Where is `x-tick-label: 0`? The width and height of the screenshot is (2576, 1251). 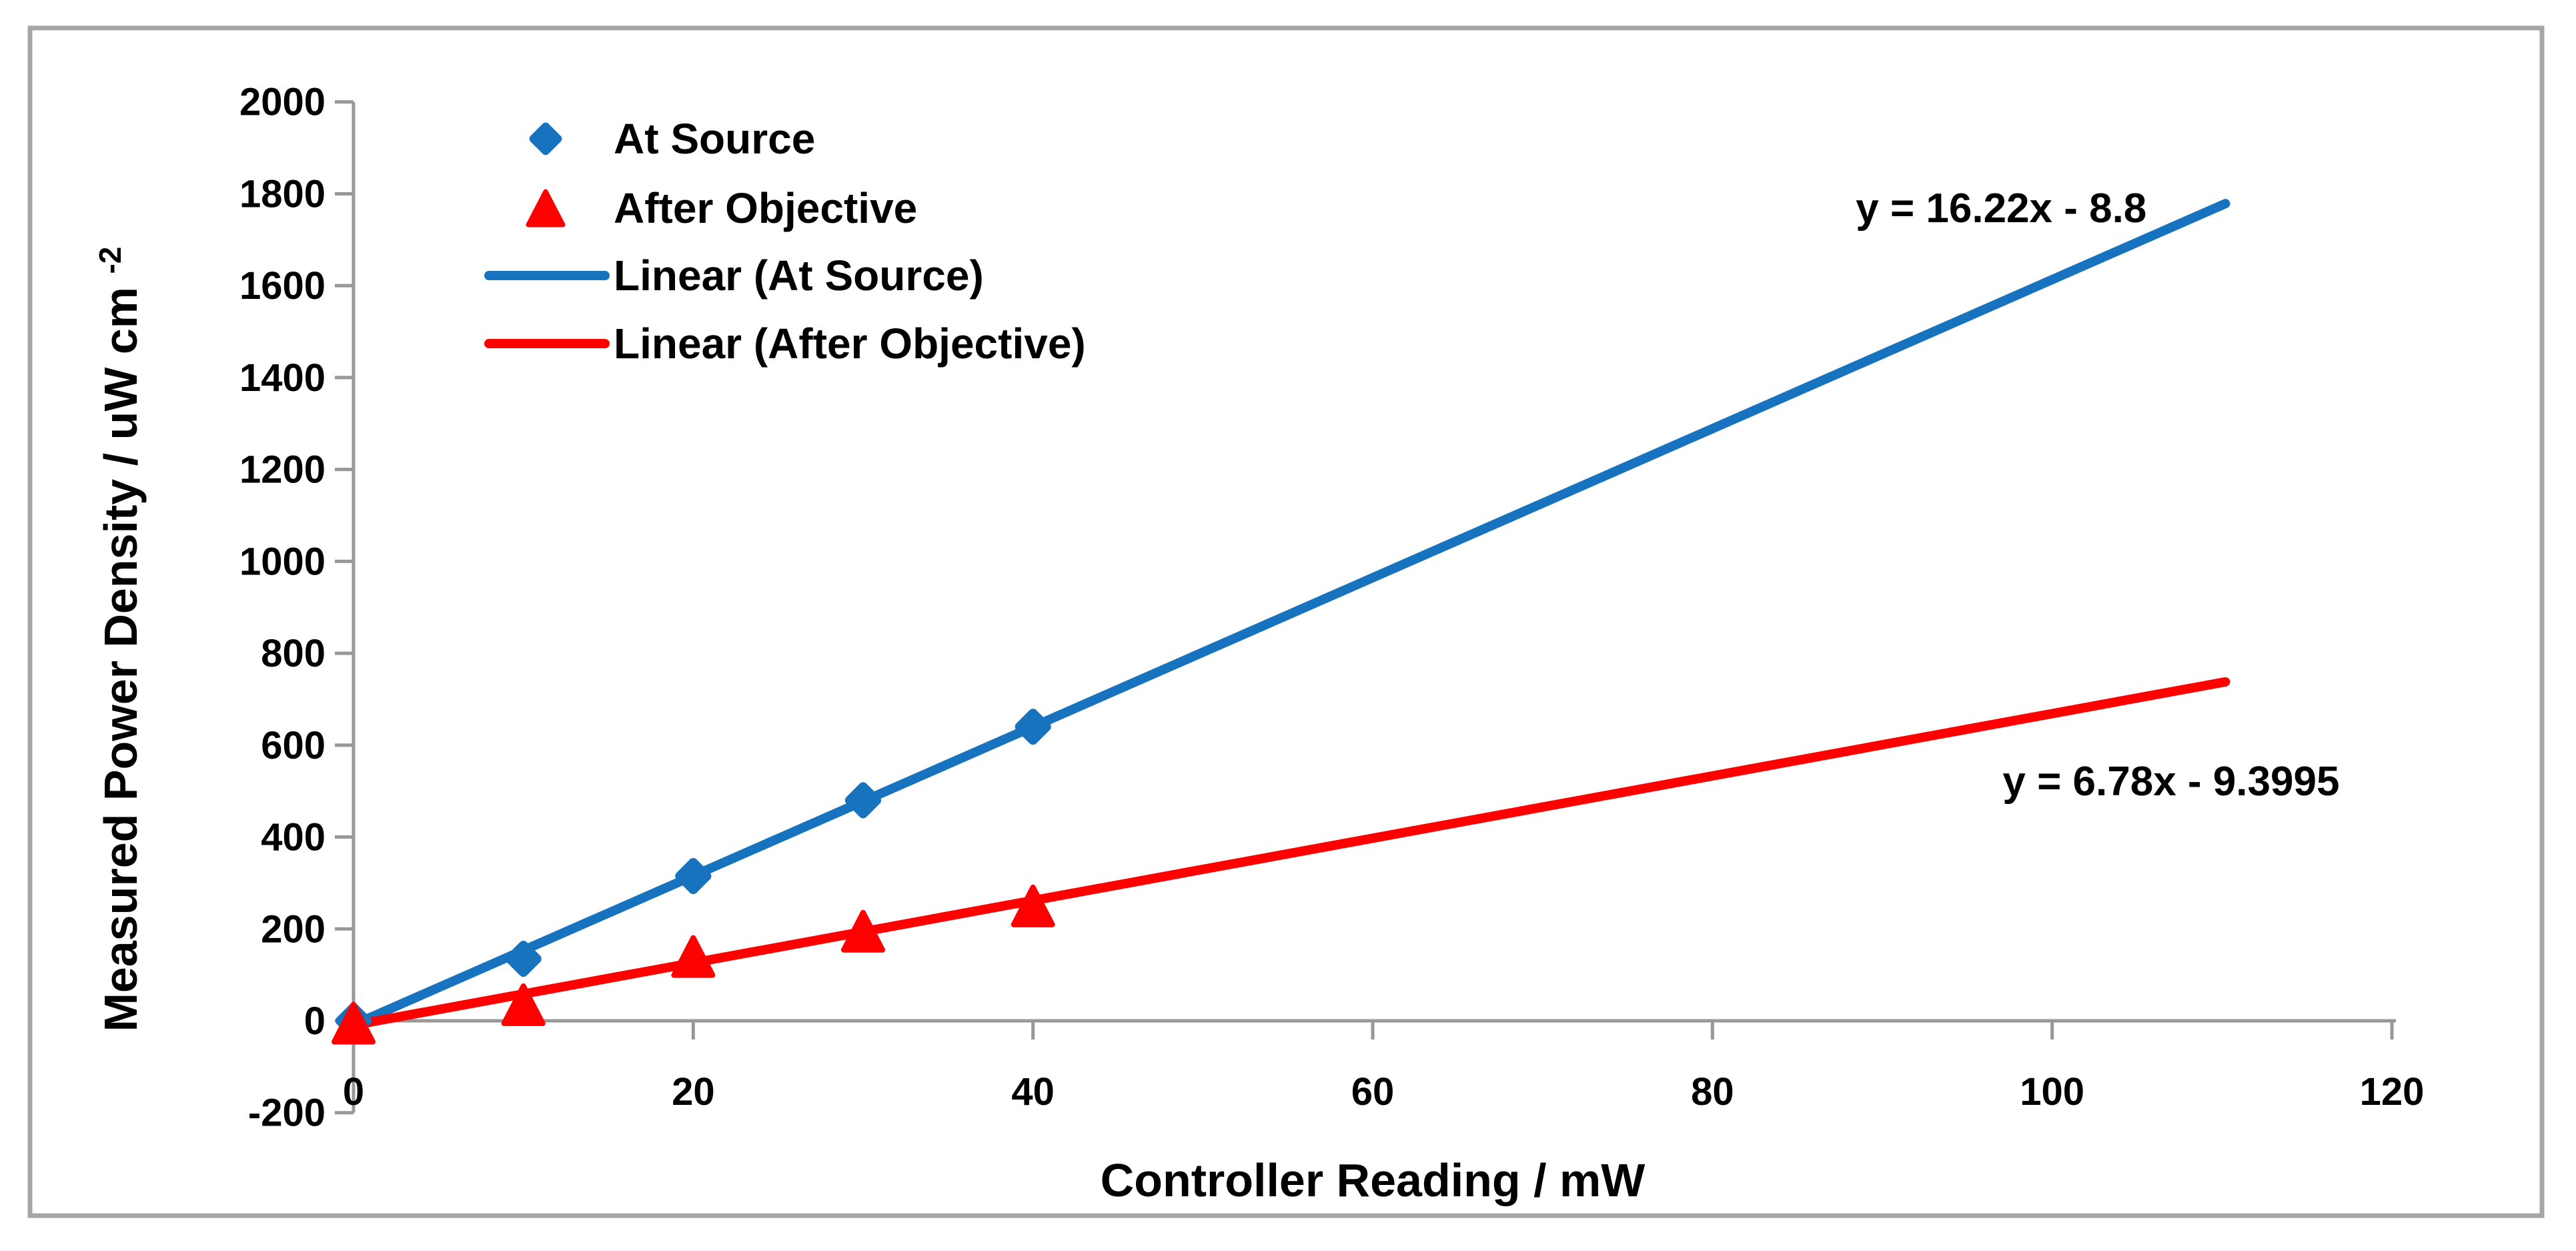 x-tick-label: 0 is located at coordinates (353, 1092).